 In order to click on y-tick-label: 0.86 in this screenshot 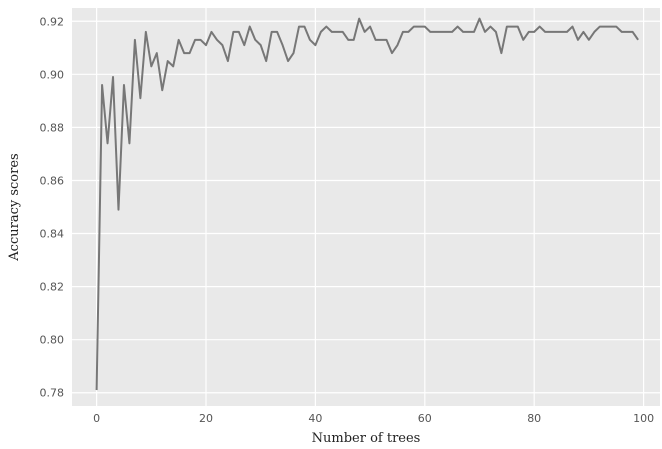, I will do `click(52, 180)`.